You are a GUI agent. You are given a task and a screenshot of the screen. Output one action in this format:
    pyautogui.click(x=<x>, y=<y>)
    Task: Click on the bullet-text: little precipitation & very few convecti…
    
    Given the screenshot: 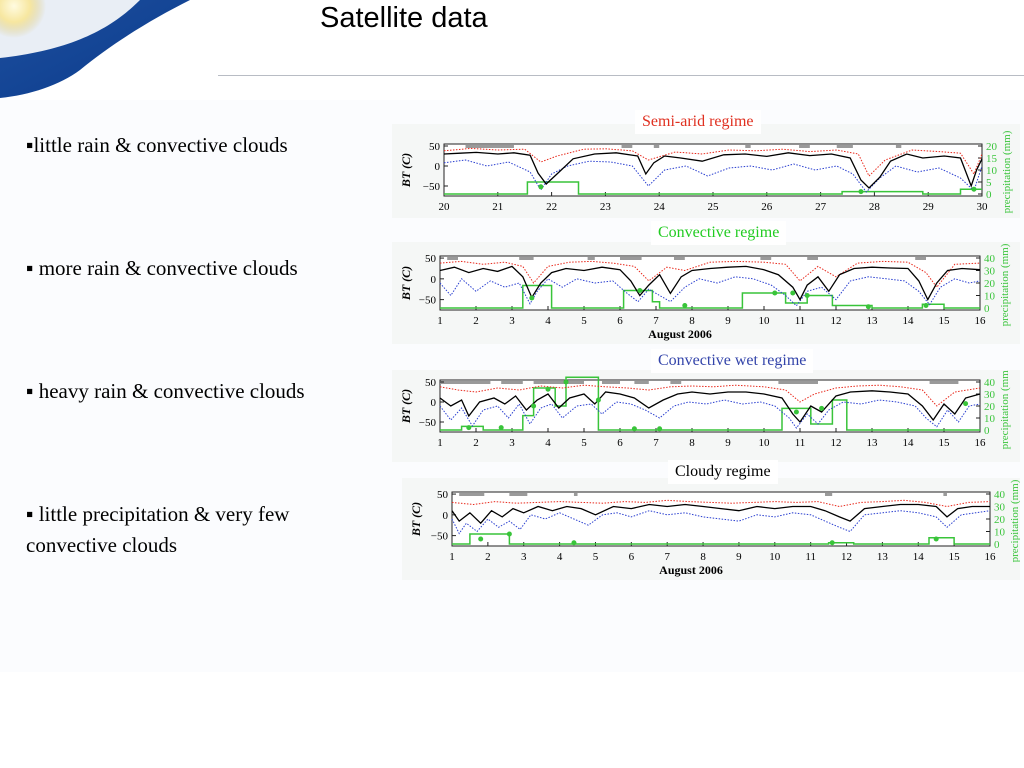 What is the action you would take?
    pyautogui.click(x=158, y=529)
    